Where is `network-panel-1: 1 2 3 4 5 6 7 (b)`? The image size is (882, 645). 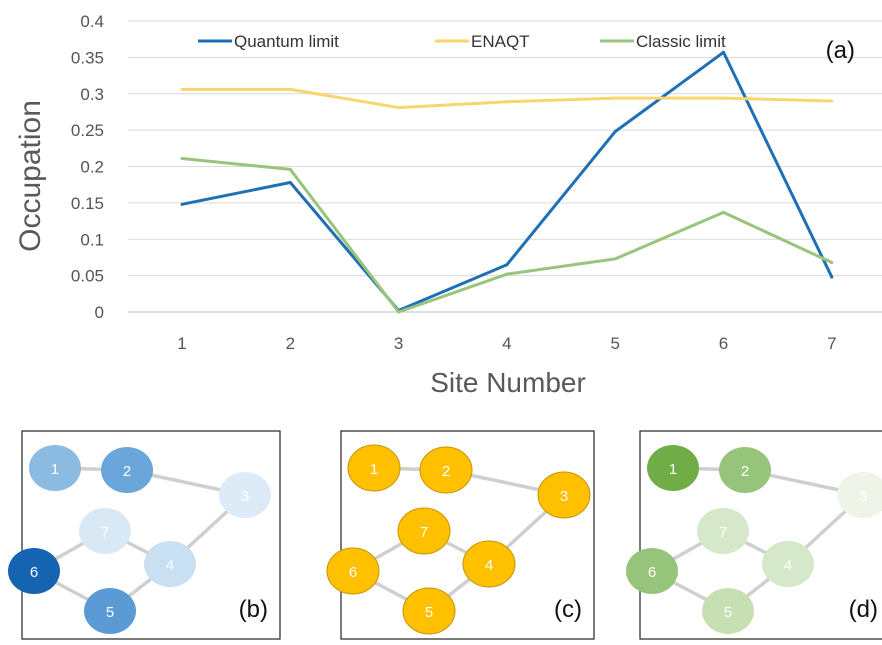
network-panel-1: 1 2 3 4 5 6 7 (b) is located at coordinates (144, 535).